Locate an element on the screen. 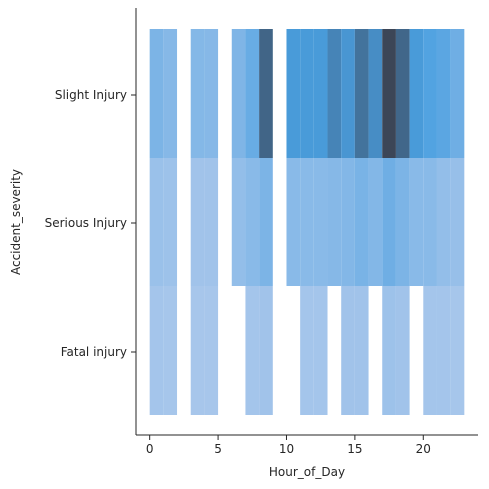  x-tick-label: 20 is located at coordinates (423, 449).